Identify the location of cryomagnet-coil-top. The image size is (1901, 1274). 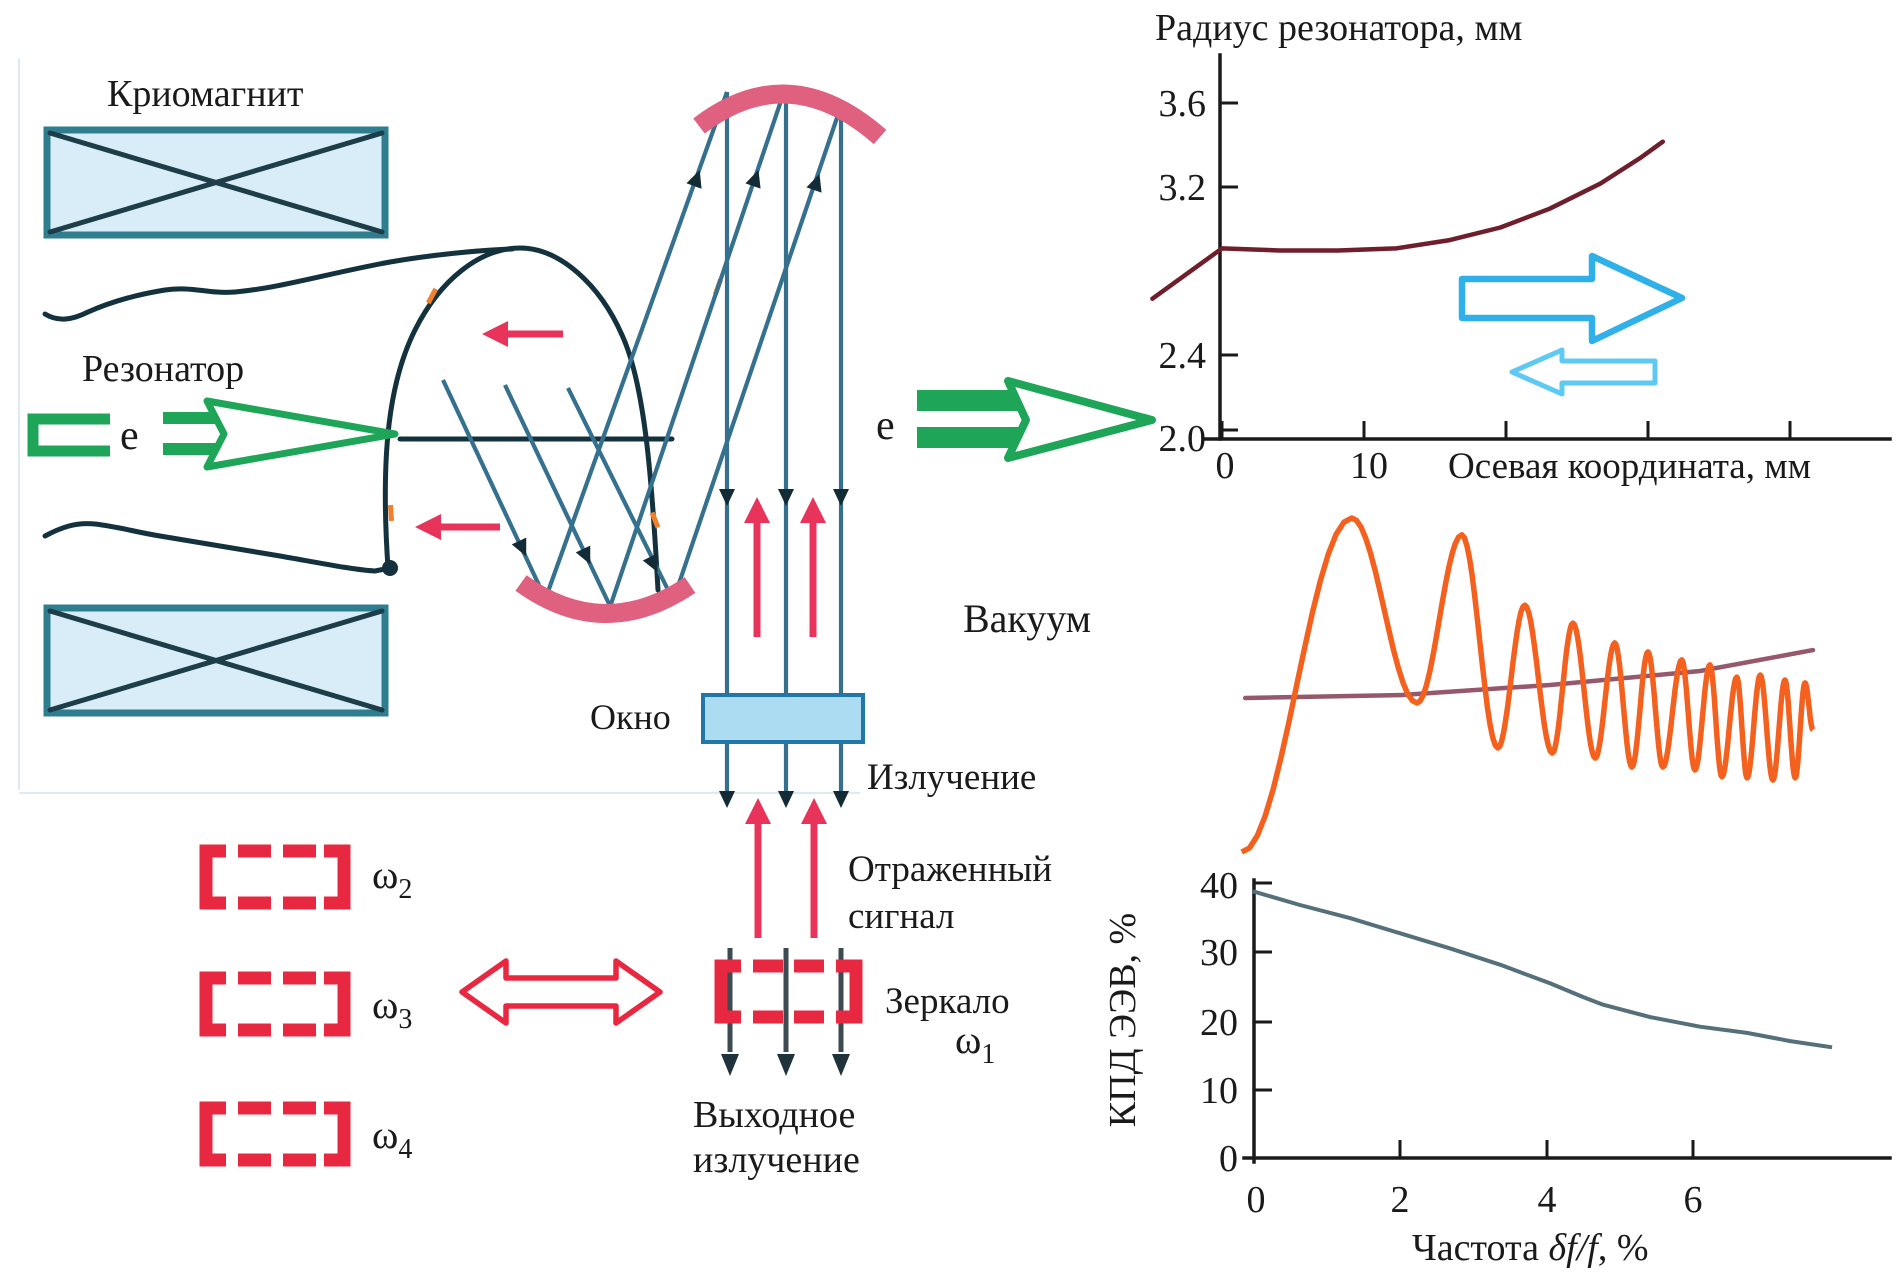
(216, 182).